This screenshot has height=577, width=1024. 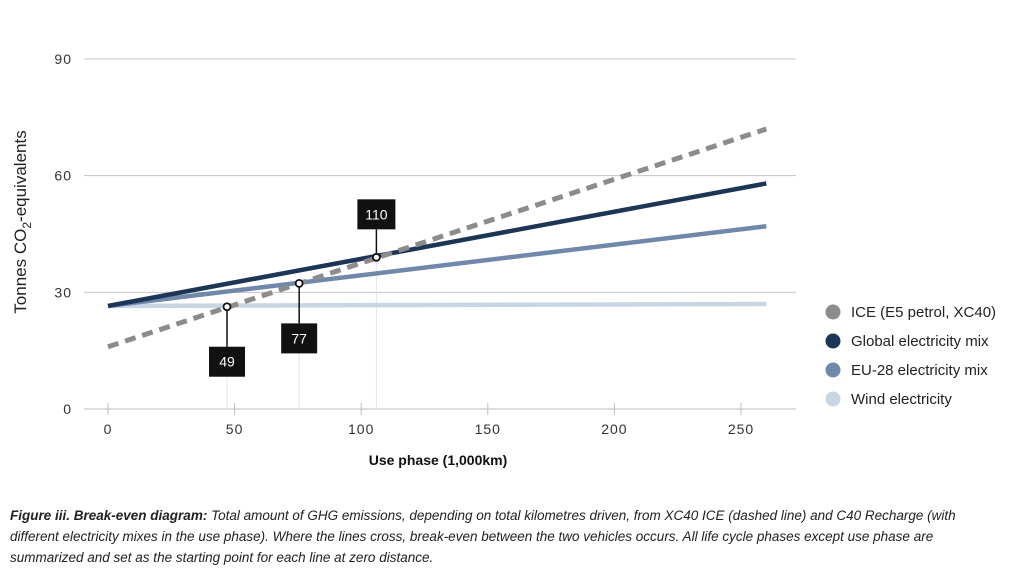 What do you see at coordinates (67, 409) in the screenshot?
I see `y-tick-label-0: 0` at bounding box center [67, 409].